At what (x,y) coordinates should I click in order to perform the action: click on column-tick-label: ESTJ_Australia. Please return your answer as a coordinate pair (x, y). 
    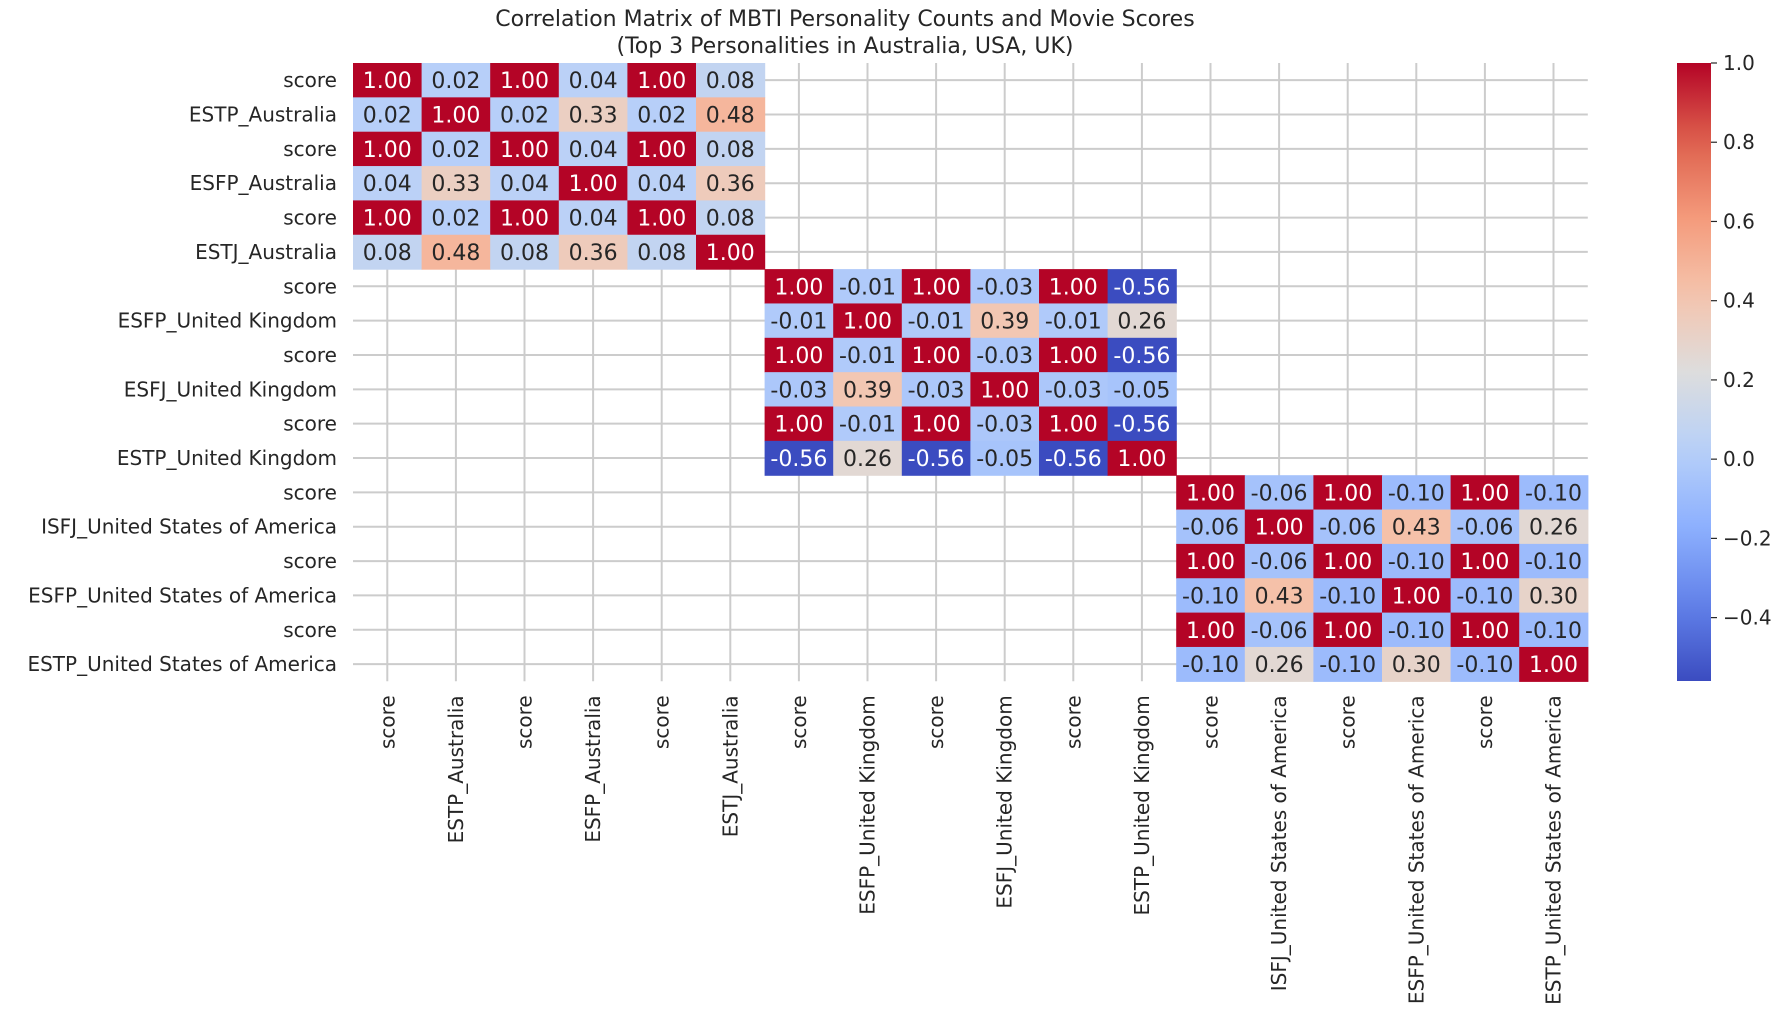
    Looking at the image, I should click on (730, 766).